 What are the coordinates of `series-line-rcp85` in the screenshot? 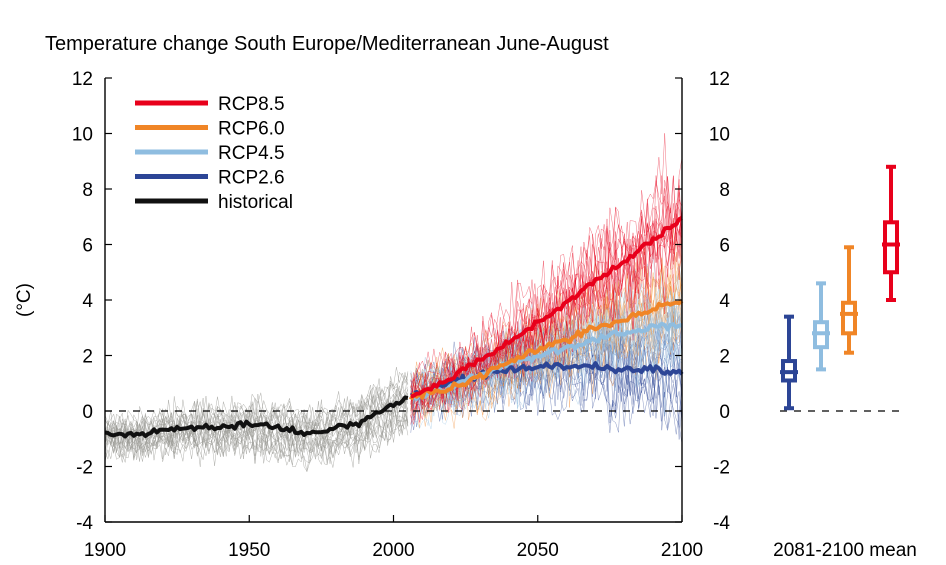 It's located at (546, 307).